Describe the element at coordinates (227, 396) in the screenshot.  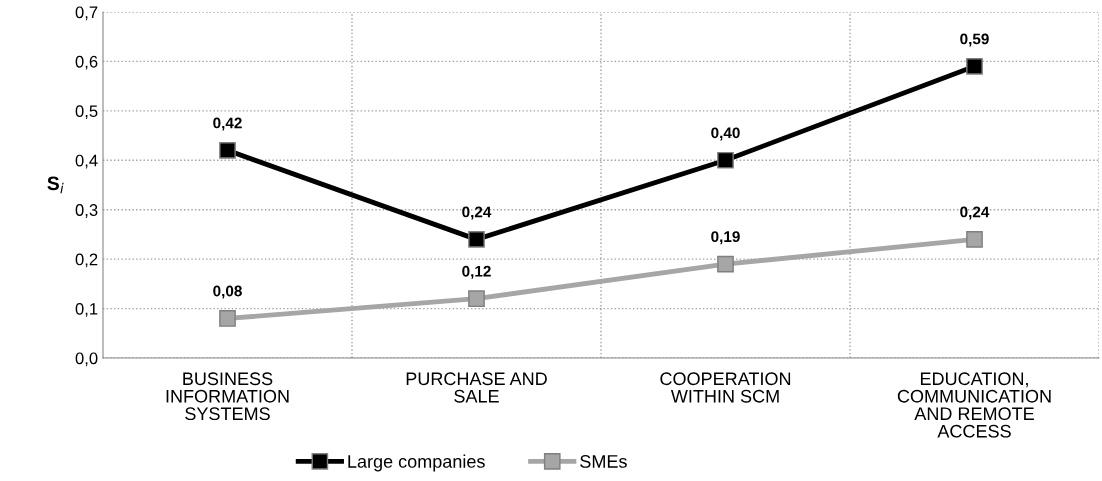
I see `x-tick-label: BUSINESS INFORMATION SYSTEMS` at that location.